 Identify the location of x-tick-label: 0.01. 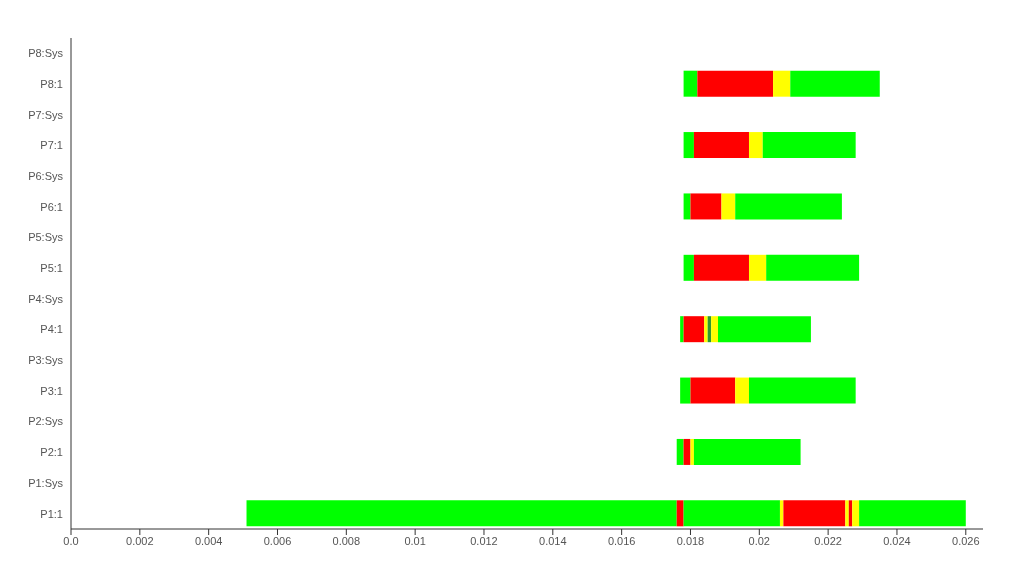
(415, 540).